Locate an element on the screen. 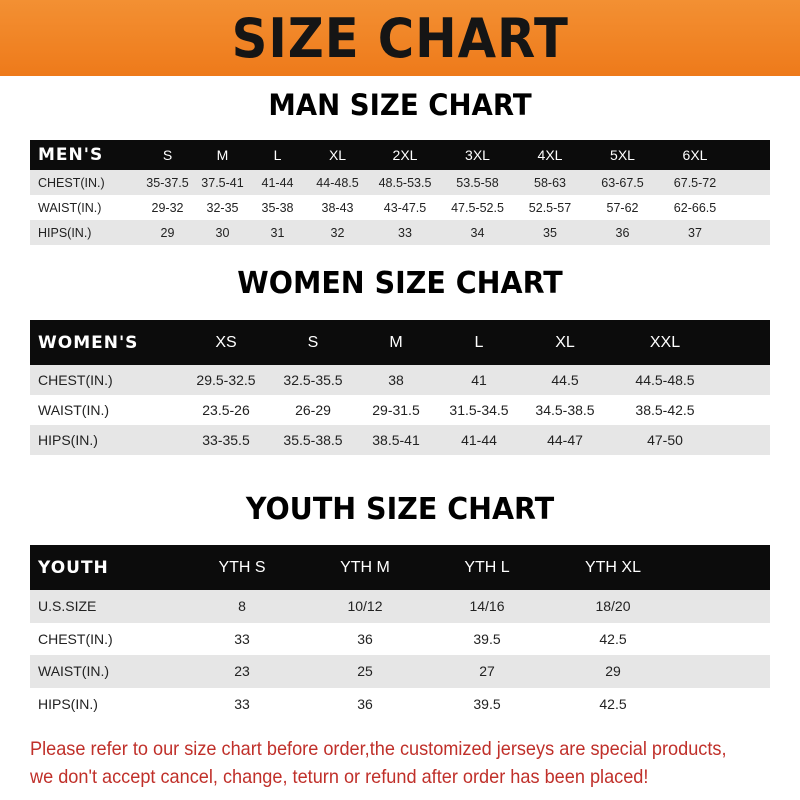 This screenshot has width=800, height=800. header-row: MEN'S S M L XL 2XL 3XL 4XL 5XL 6XL is located at coordinates (400, 155).